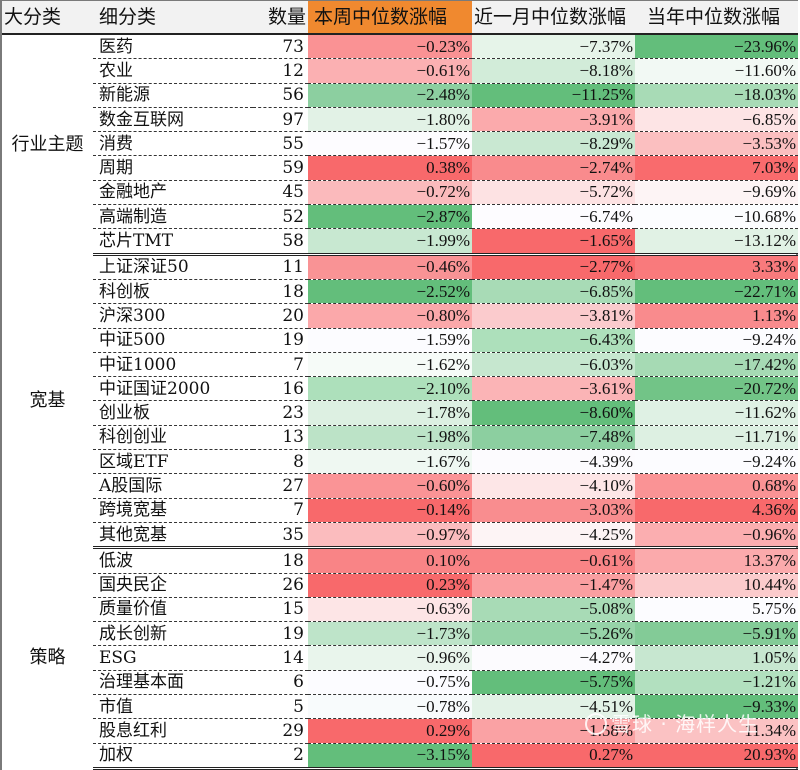 The height and width of the screenshot is (770, 800). I want to click on ytd-return-cell: 3.33%, so click(716, 267).